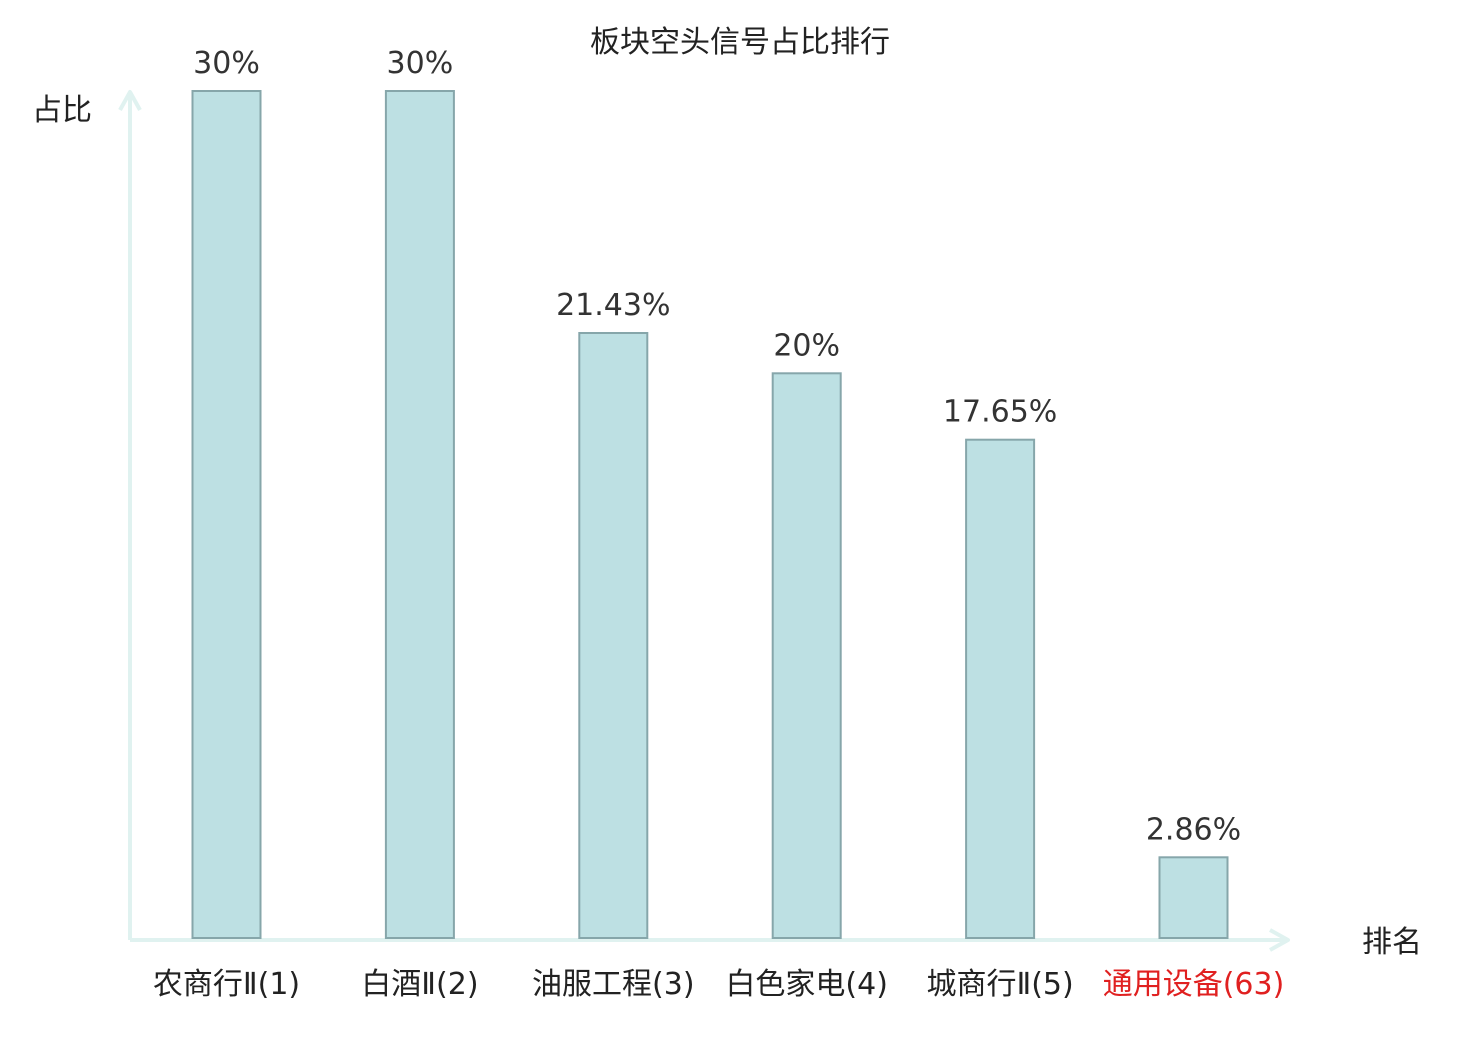 The height and width of the screenshot is (1040, 1480). Describe the element at coordinates (226, 63) in the screenshot. I see `value-label-1: 30%` at that location.